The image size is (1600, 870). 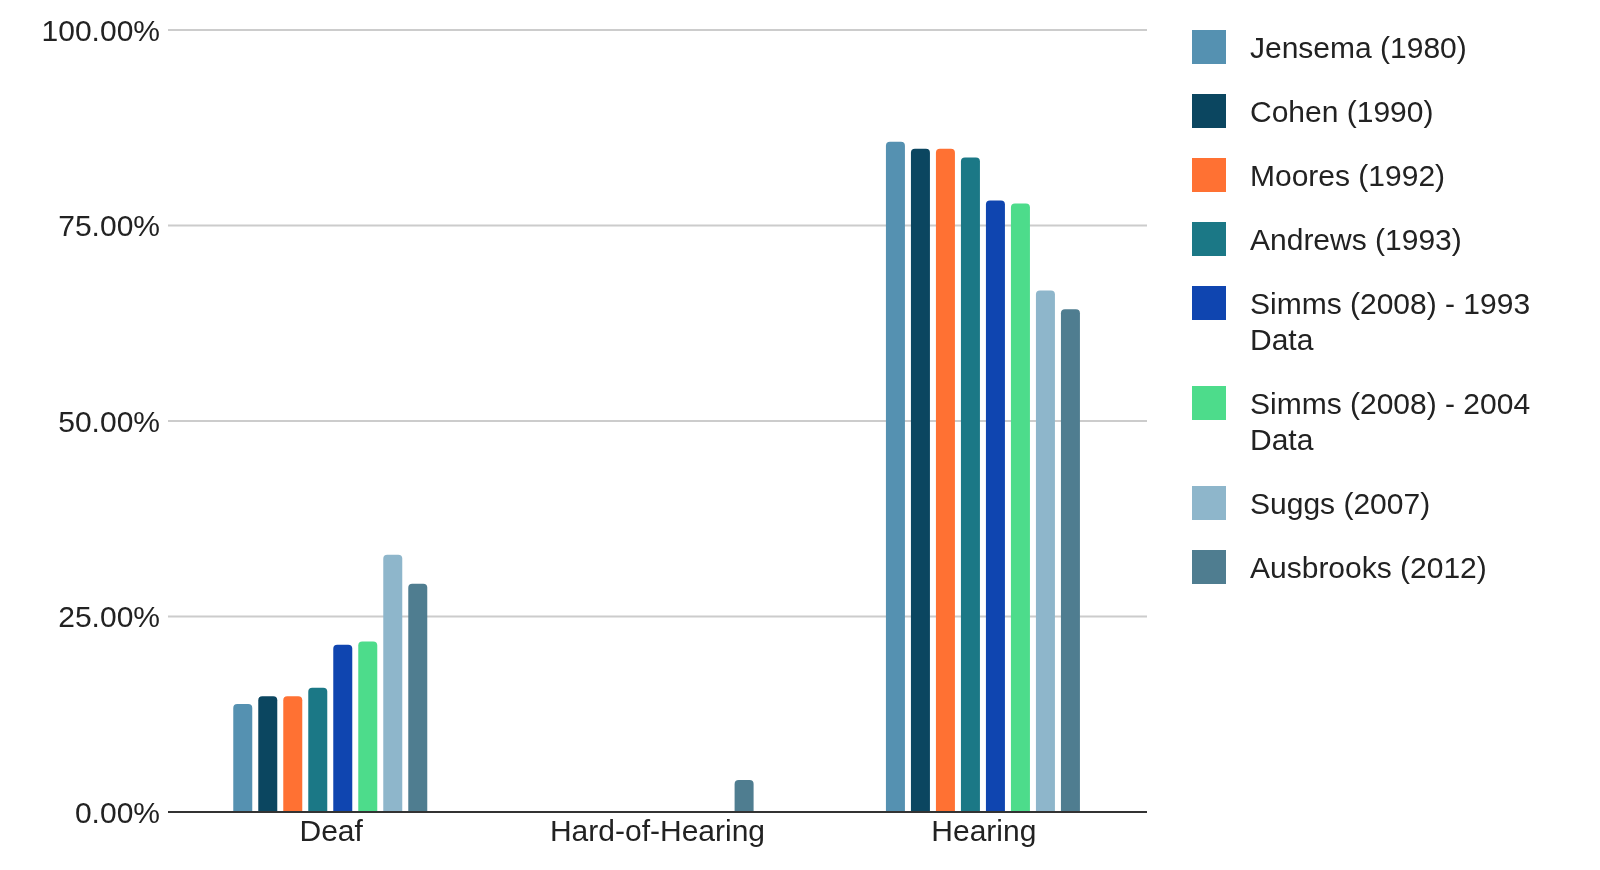 What do you see at coordinates (1356, 240) in the screenshot?
I see `legend-label: Andrews (1993)` at bounding box center [1356, 240].